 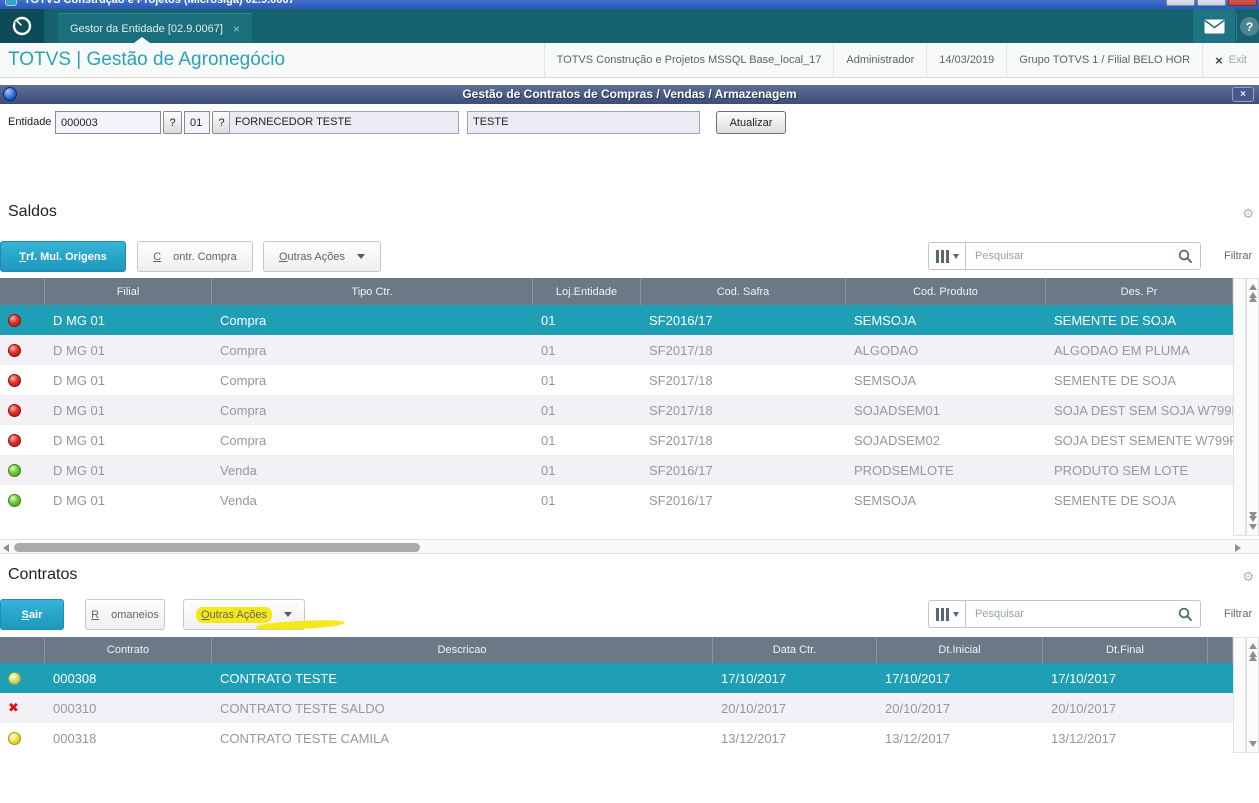 What do you see at coordinates (629, 26) in the screenshot?
I see `tab-bar: Gestor da Entidade [02.9.0067] × ?` at bounding box center [629, 26].